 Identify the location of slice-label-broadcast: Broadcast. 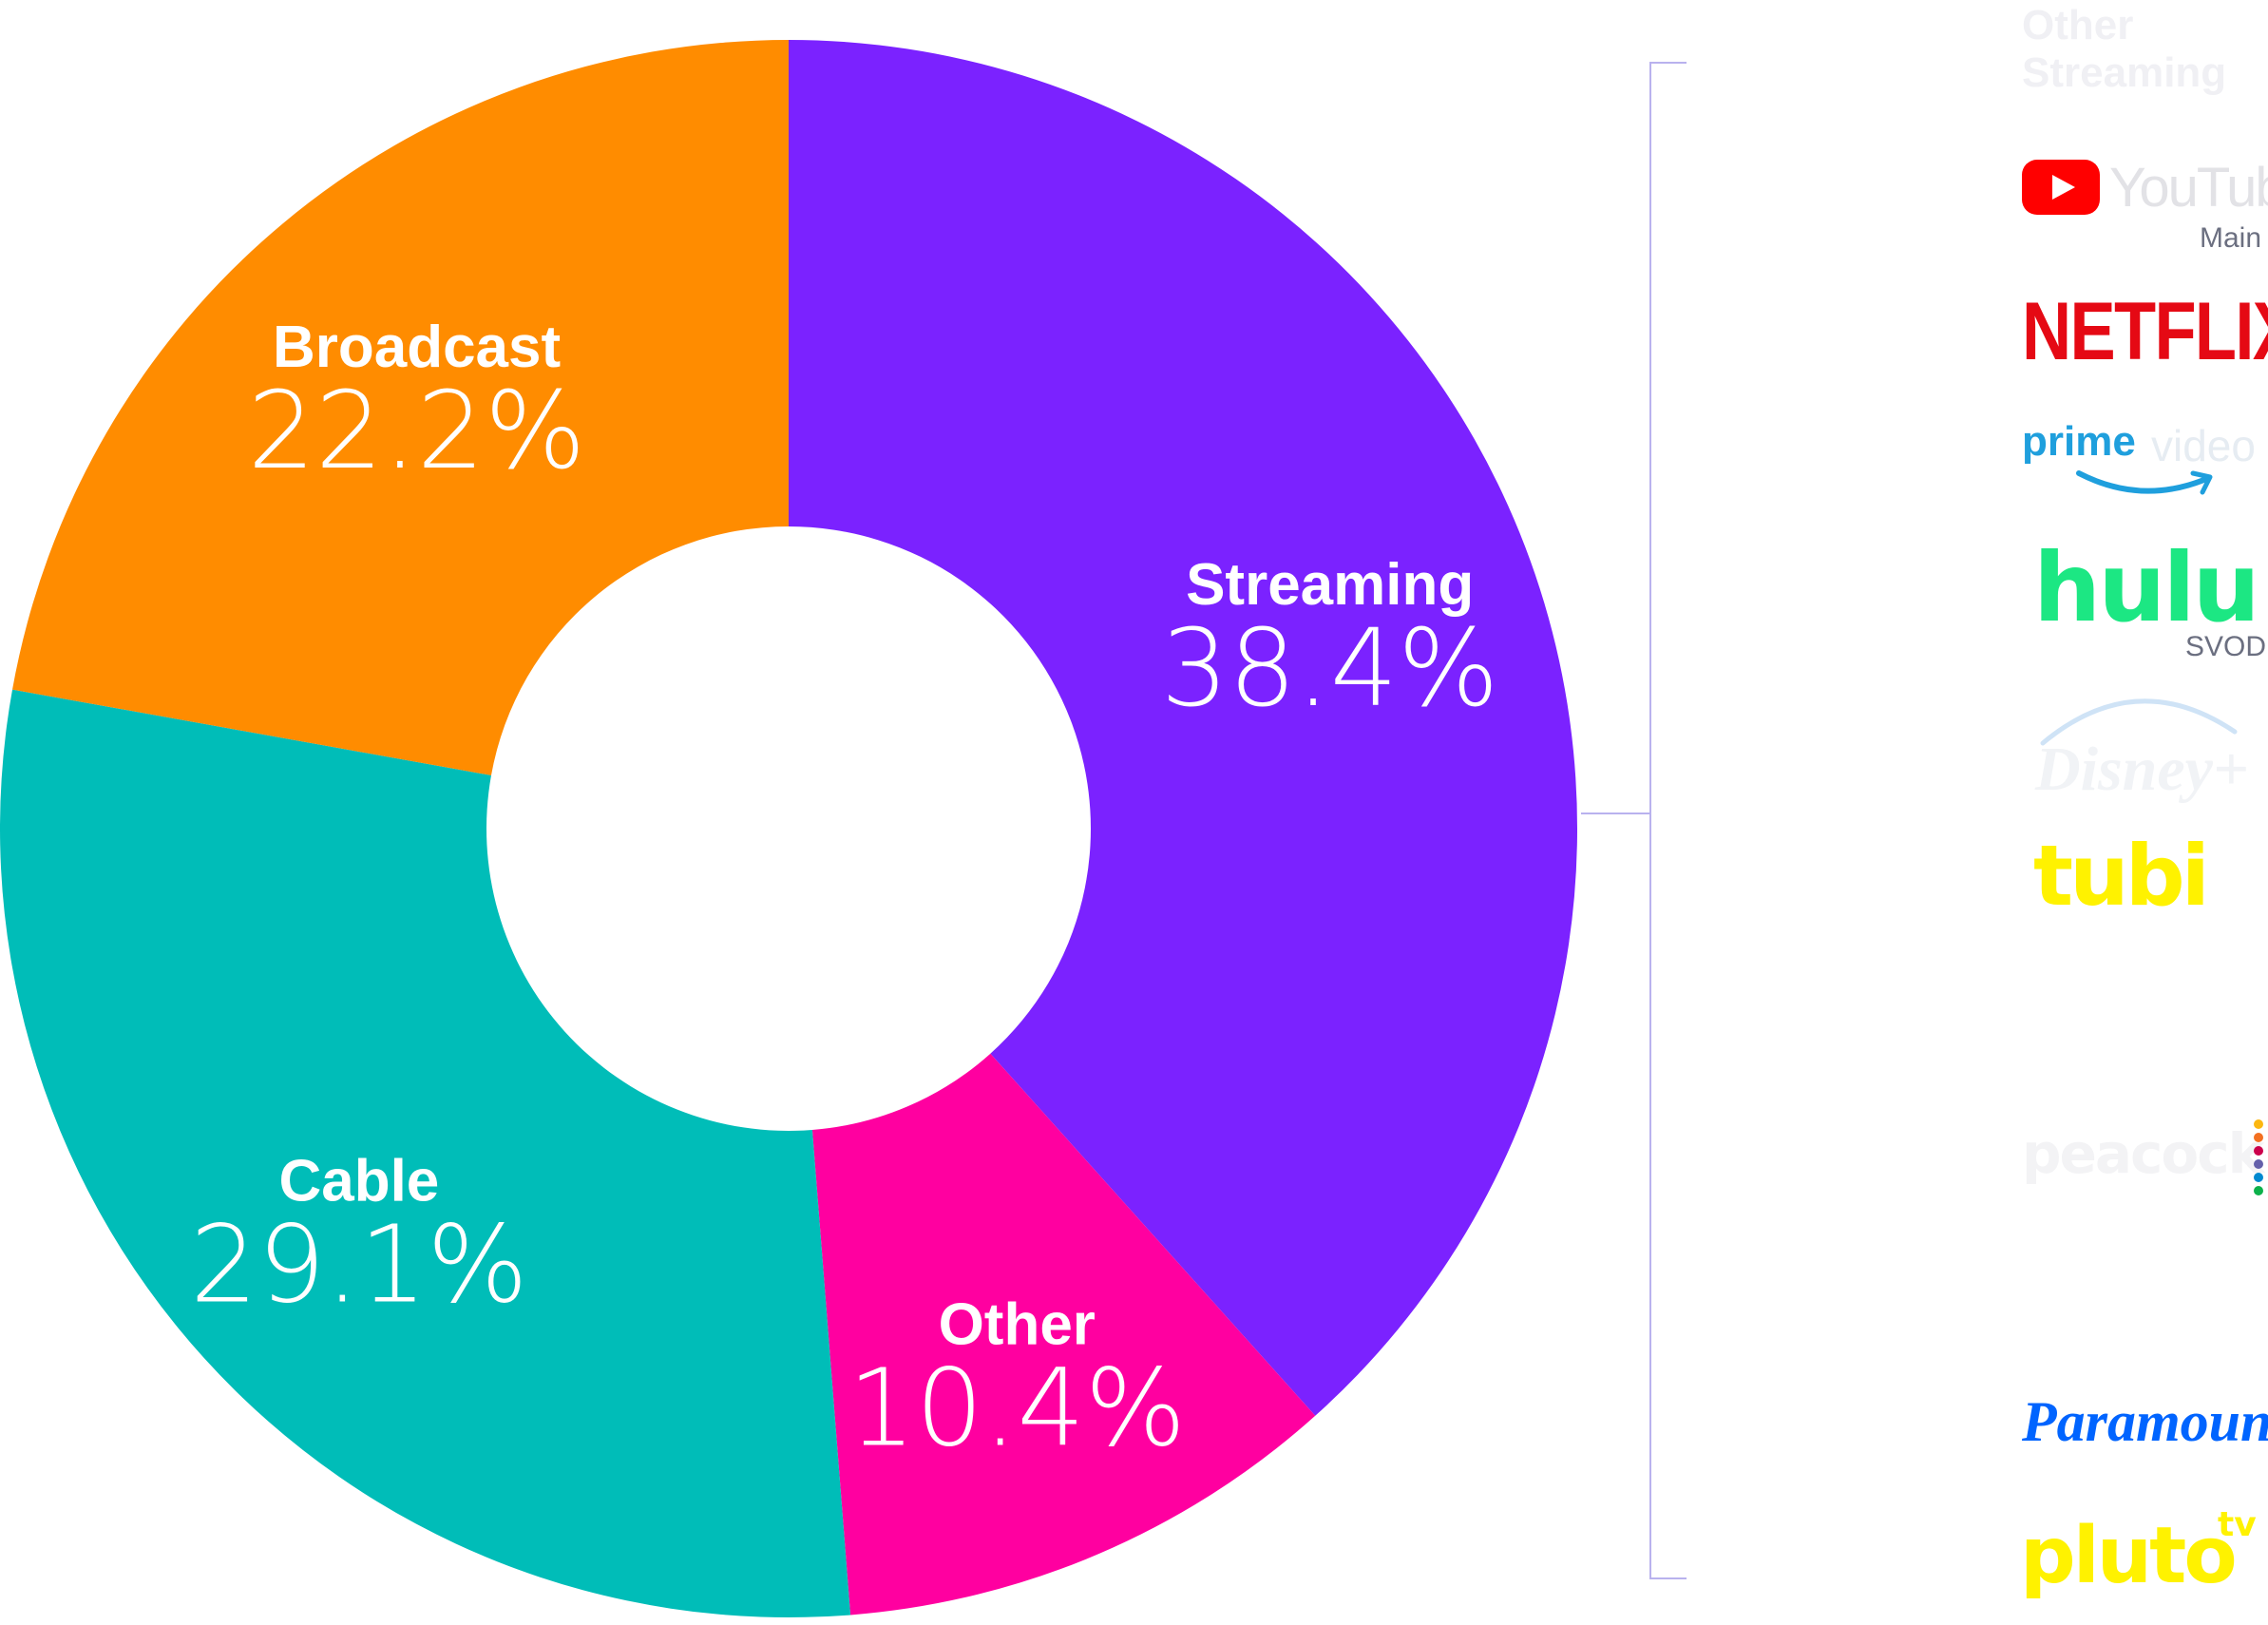
(417, 348).